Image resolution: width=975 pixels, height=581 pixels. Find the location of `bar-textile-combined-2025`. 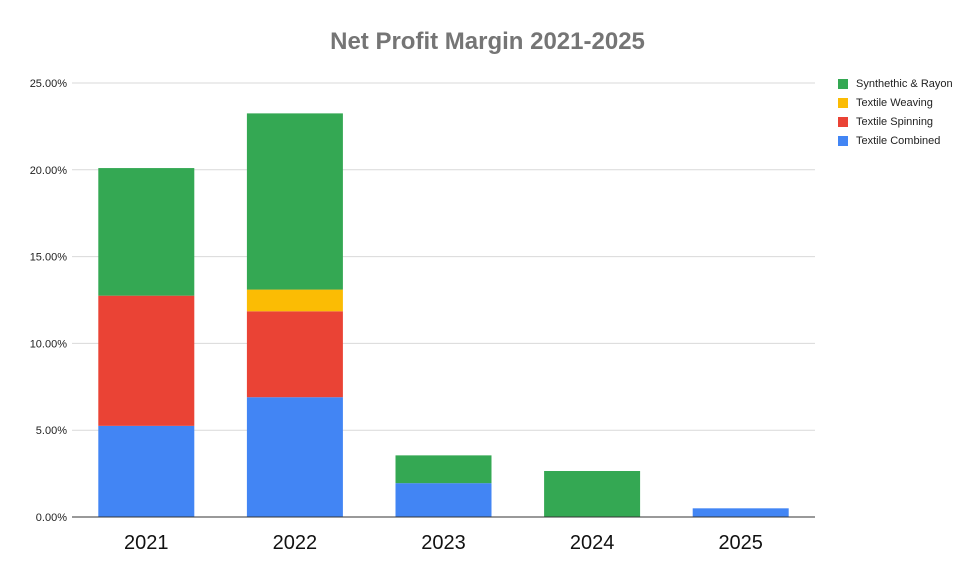

bar-textile-combined-2025 is located at coordinates (740, 512).